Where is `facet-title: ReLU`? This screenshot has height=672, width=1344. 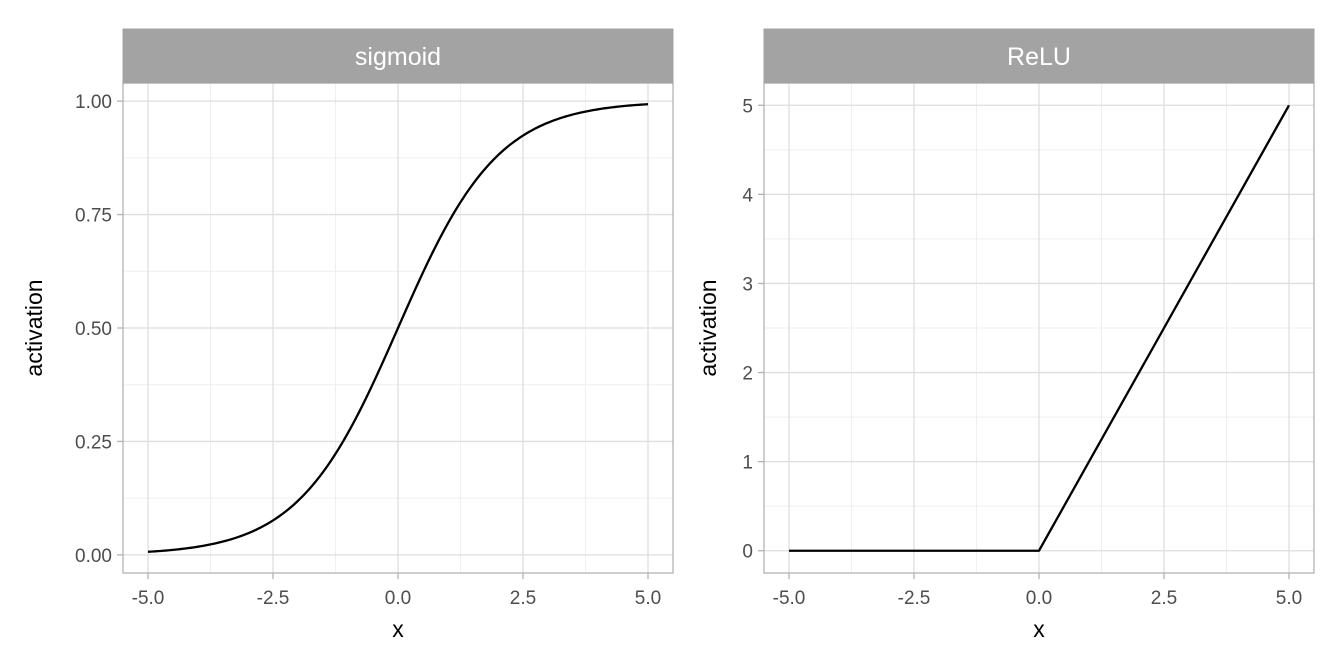
facet-title: ReLU is located at coordinates (1039, 57).